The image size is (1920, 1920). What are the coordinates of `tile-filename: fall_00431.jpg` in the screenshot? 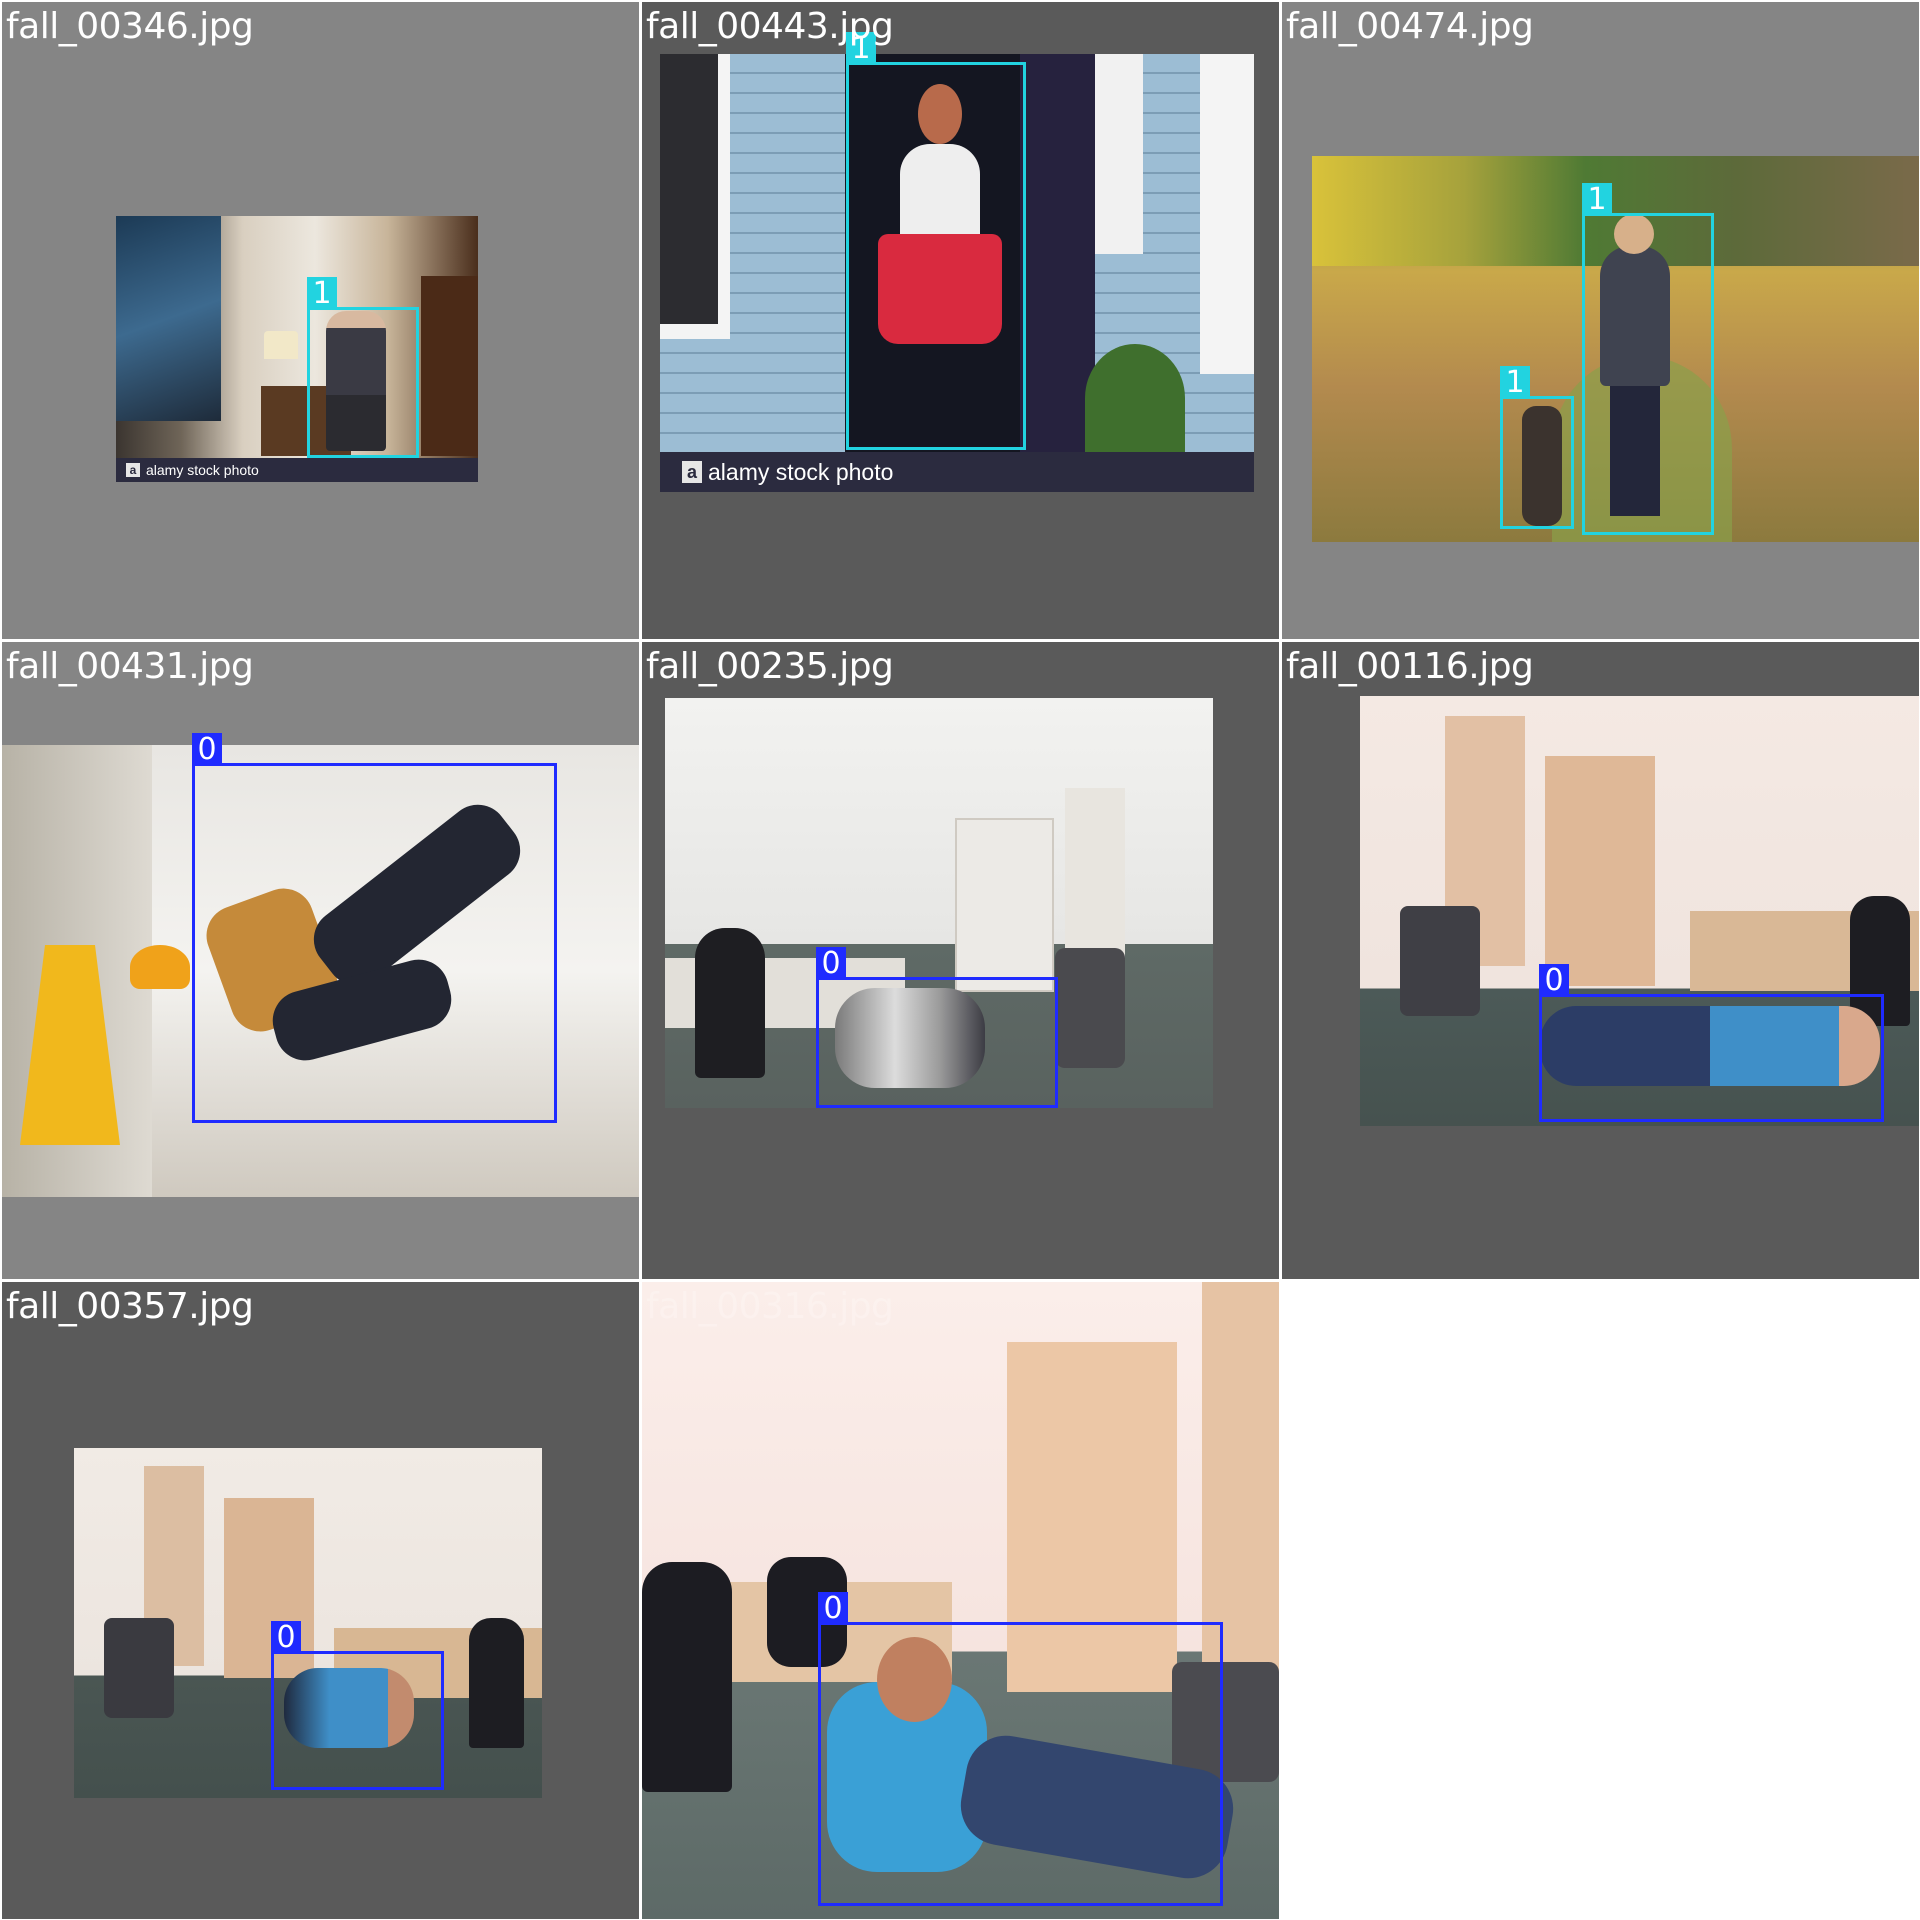 It's located at (130, 666).